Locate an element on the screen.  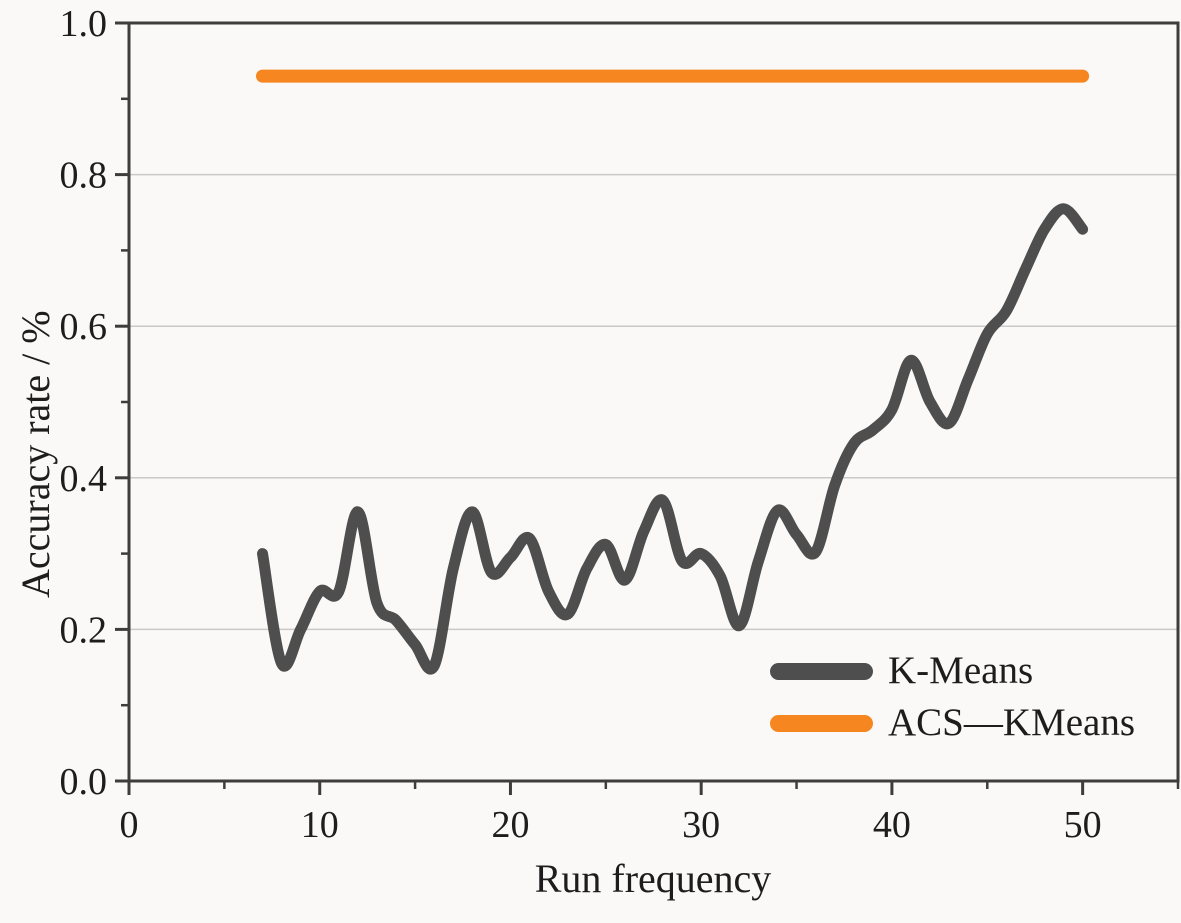
legend-item-acs-kmeans: ACS—KMeans is located at coordinates (953, 722).